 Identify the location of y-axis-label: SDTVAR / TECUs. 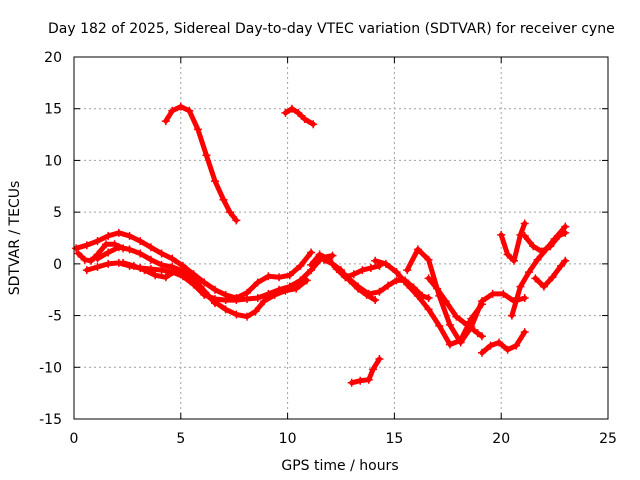
(15, 238).